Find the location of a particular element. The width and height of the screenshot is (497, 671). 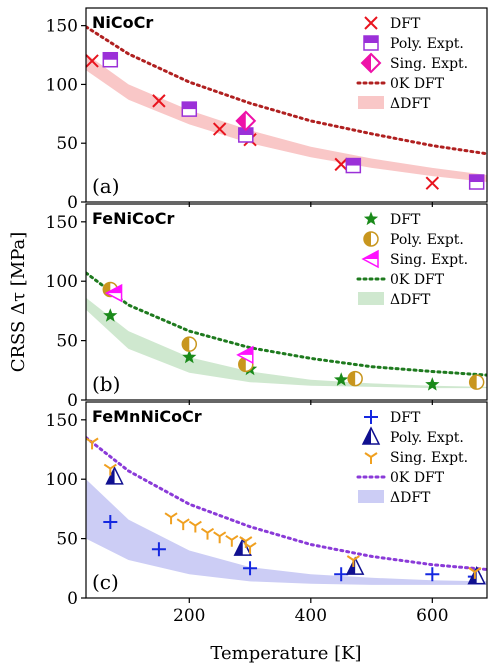

panel-label: (b) is located at coordinates (106, 384).